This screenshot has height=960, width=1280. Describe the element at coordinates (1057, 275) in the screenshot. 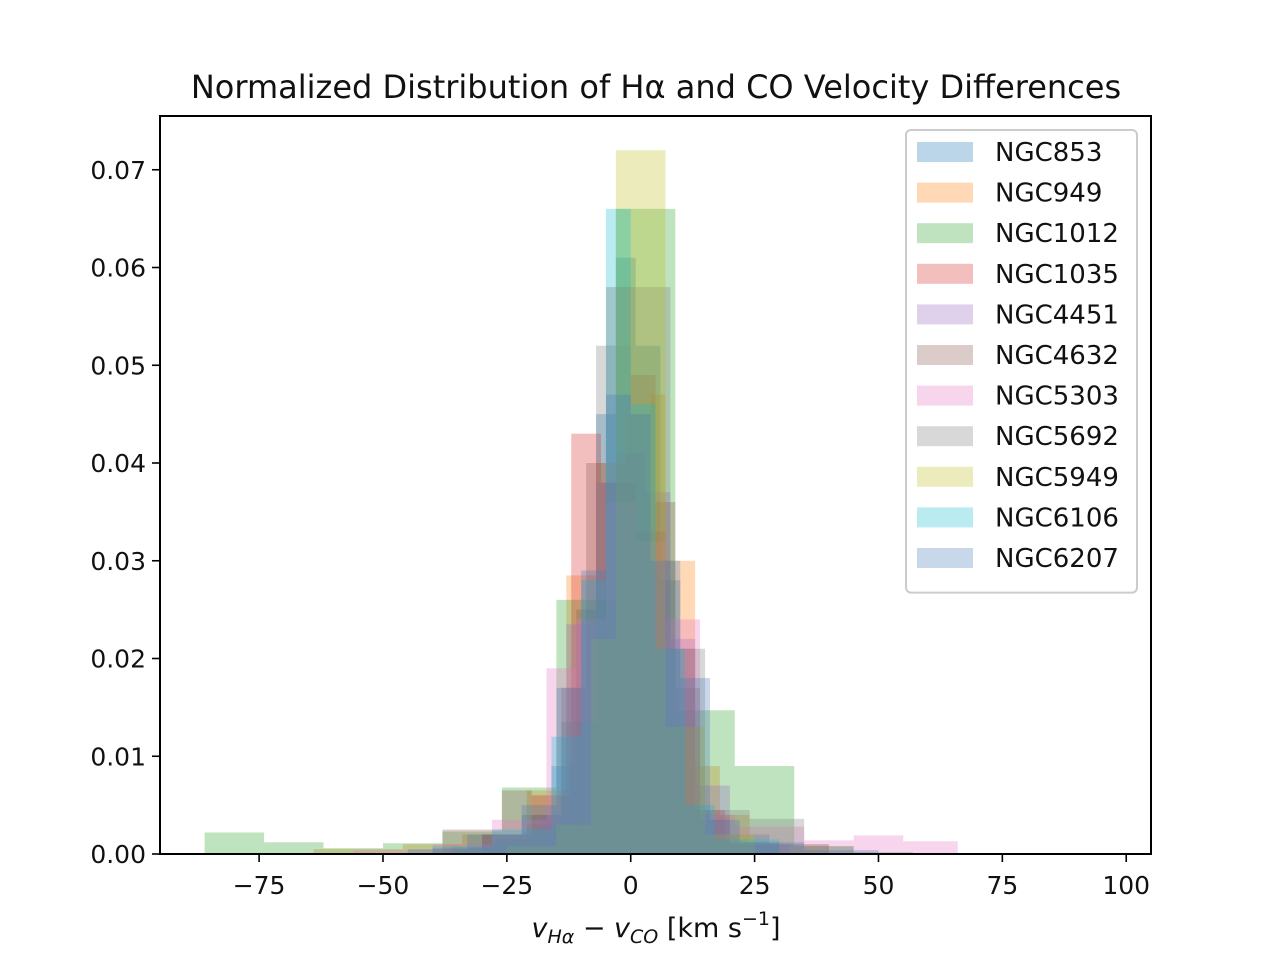

I see `legend-label: NGC1035` at that location.